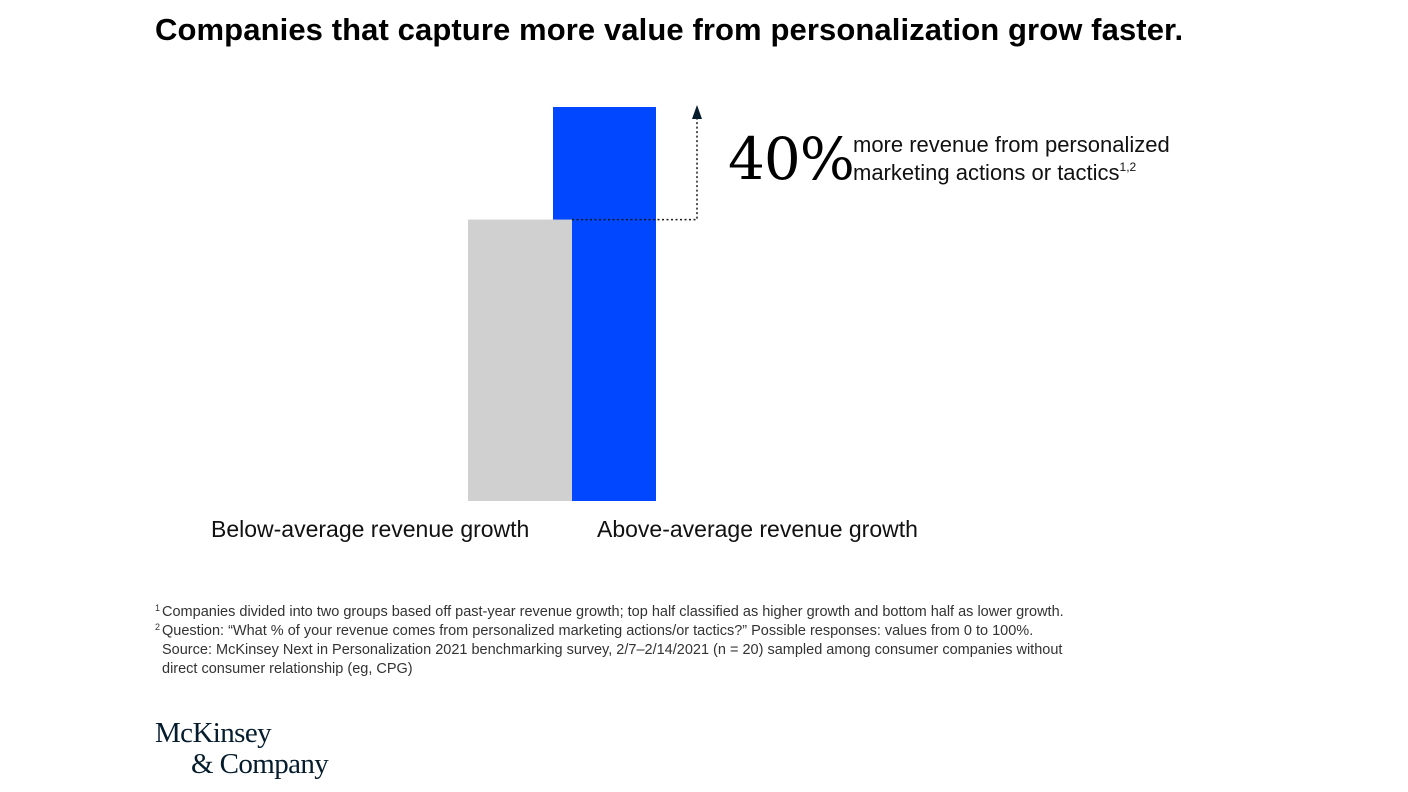 Image resolution: width=1408 pixels, height=792 pixels. I want to click on callout-connector-line, so click(635, 169).